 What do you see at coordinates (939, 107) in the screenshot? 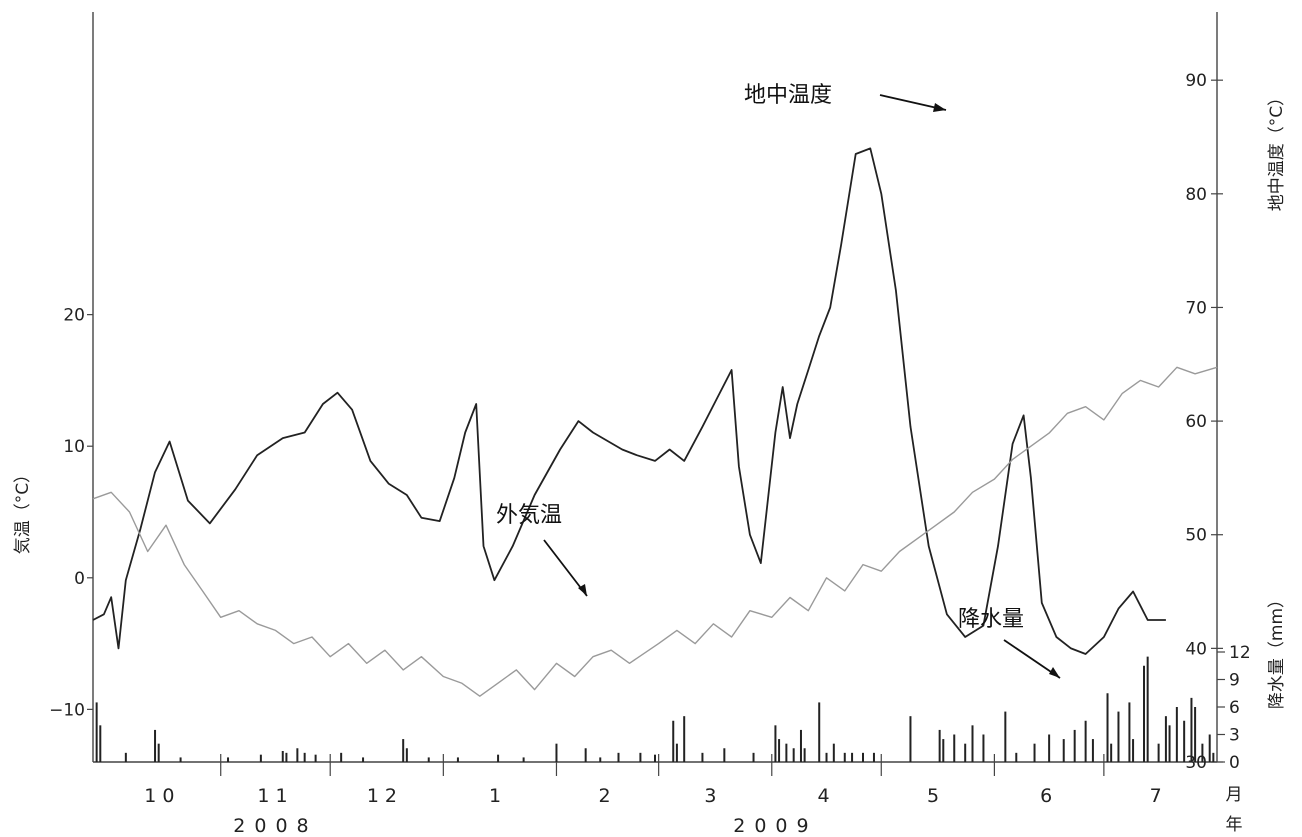
I see `soil-temp-arrowhead` at bounding box center [939, 107].